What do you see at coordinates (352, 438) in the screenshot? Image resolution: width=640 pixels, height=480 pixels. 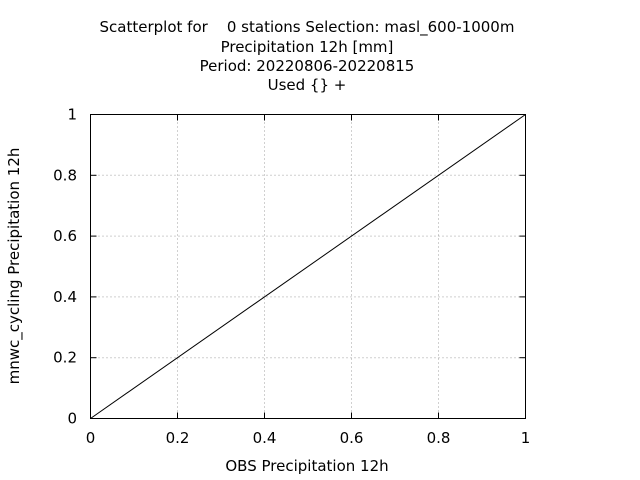 I see `x-tick-label-3: 0.6` at bounding box center [352, 438].